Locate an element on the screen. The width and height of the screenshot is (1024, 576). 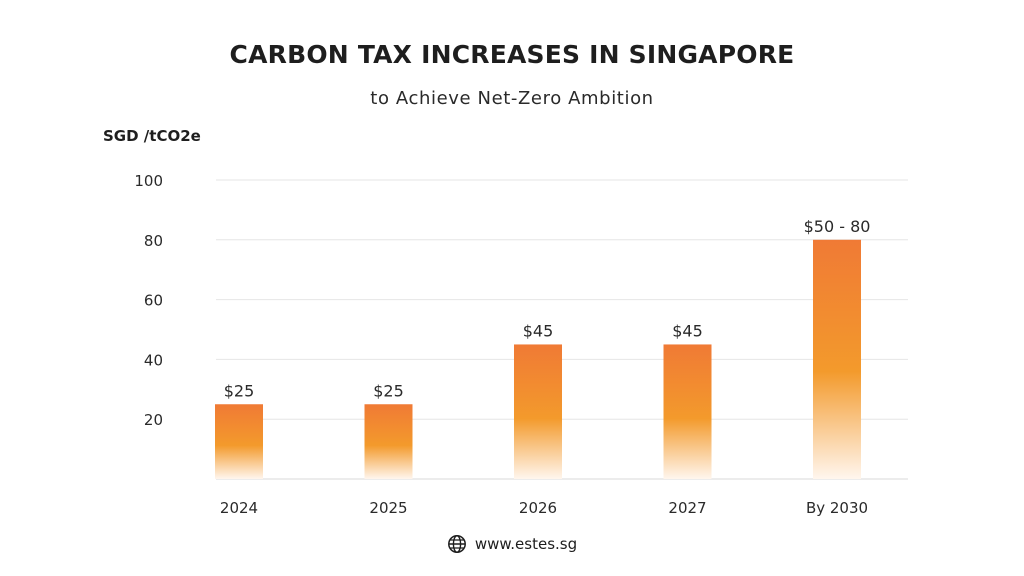
chart-title: CARBON TAX INCREASES IN SINGAPORE is located at coordinates (512, 54).